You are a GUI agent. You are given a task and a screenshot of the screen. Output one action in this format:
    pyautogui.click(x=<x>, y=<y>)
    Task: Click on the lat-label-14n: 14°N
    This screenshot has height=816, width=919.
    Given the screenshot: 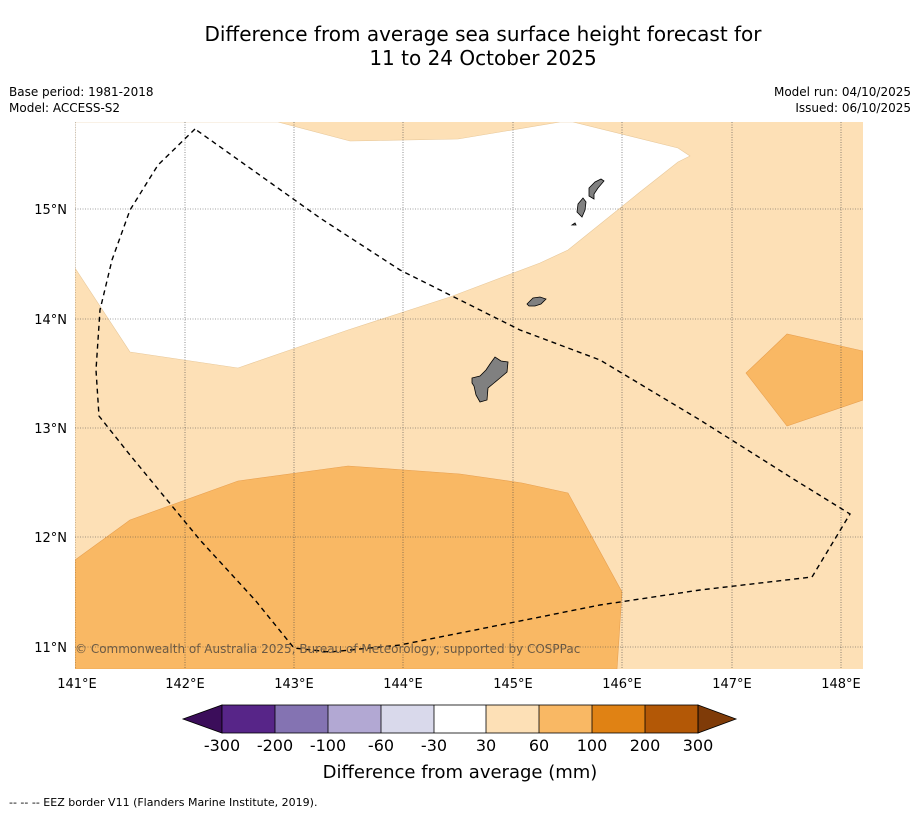 What is the action you would take?
    pyautogui.click(x=50, y=320)
    